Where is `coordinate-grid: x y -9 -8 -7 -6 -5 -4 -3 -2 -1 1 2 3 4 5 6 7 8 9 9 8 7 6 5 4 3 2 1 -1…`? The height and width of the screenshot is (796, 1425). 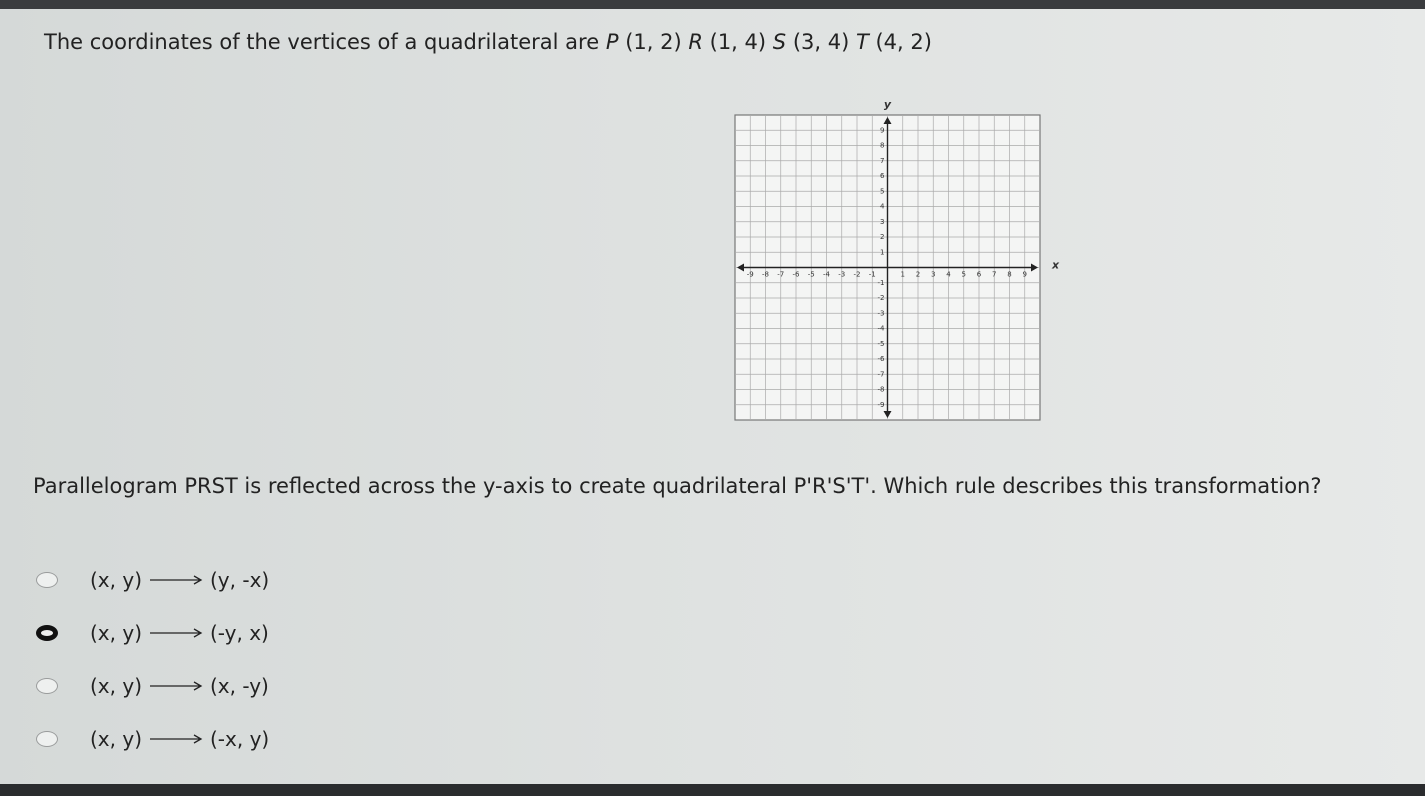
coordinate-grid: x y -9 -8 -7 -6 -5 -4 -3 -2 -1 1 2 3 4 5 6 7 8 9 9 8 7 6 5 4 3 2 1 -1… is located at coordinates (897, 259).